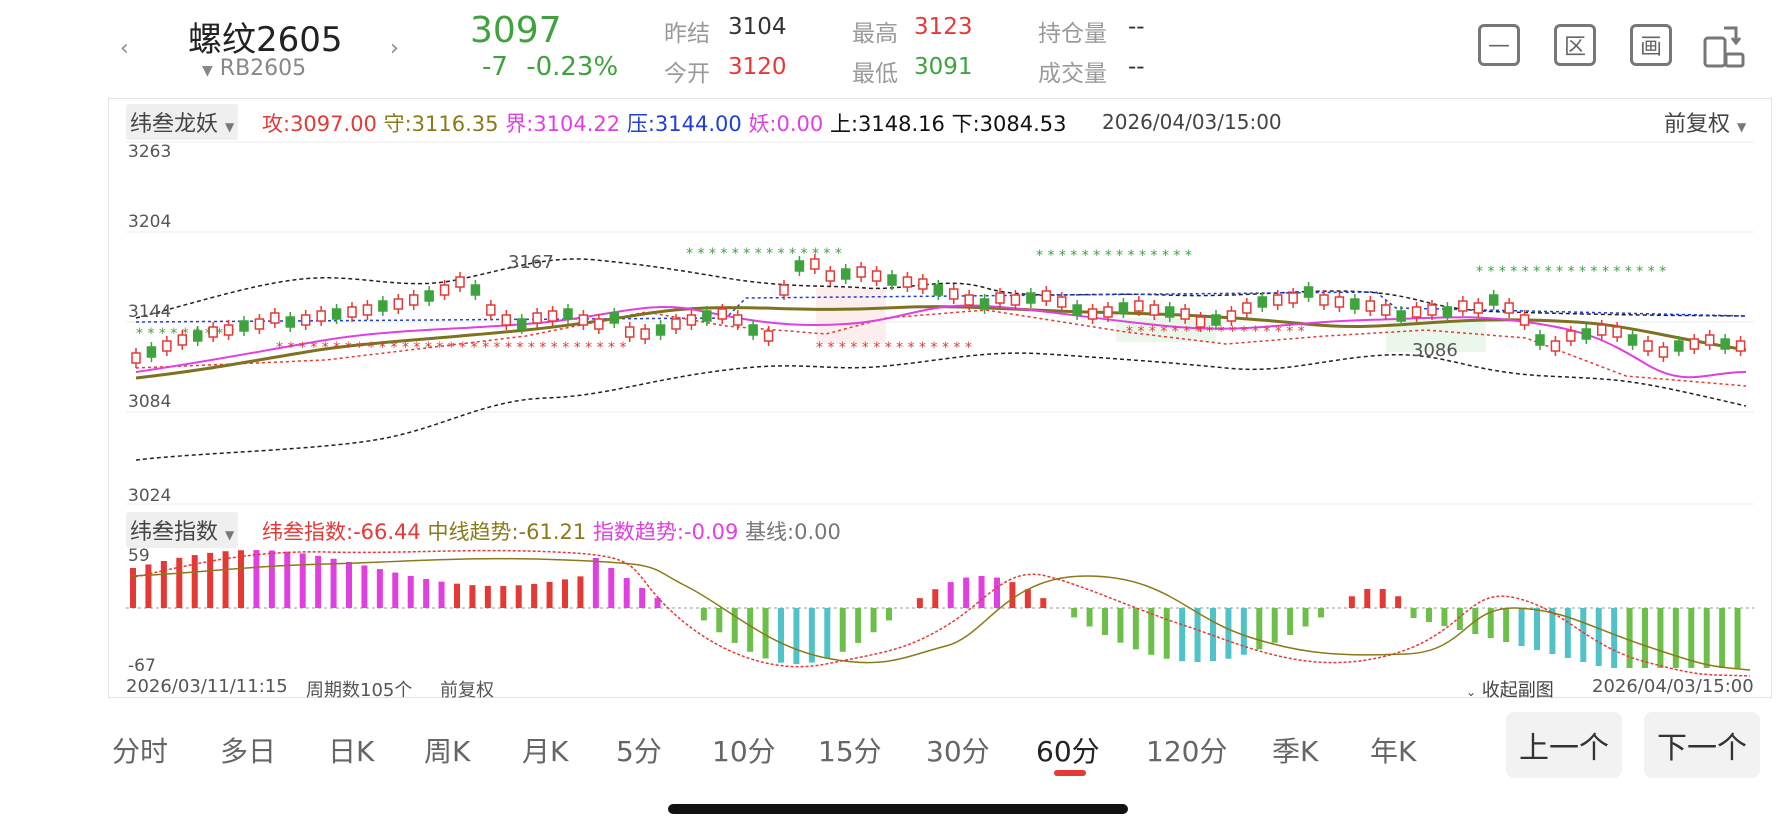 The height and width of the screenshot is (828, 1792). Describe the element at coordinates (1724, 47) in the screenshot. I see `rotate-screen-icon` at that location.